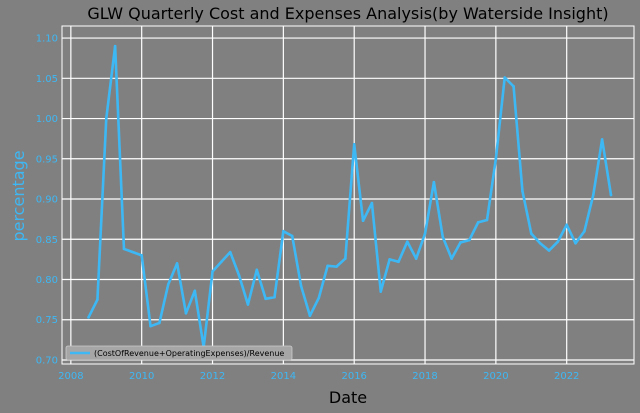  What do you see at coordinates (566, 376) in the screenshot?
I see `x-tick-label: 2022` at bounding box center [566, 376].